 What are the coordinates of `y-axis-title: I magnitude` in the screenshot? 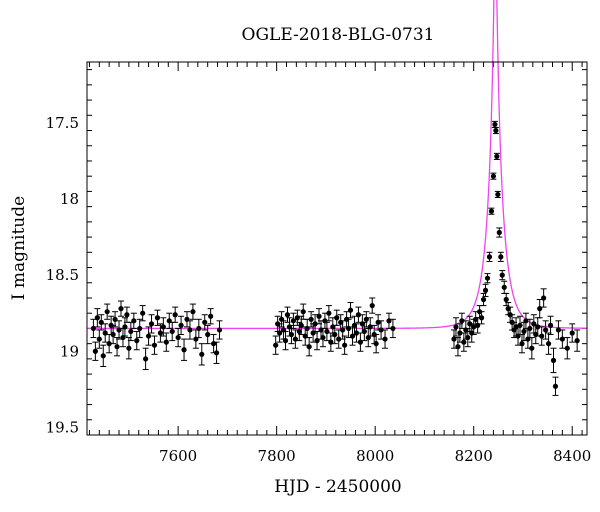 It's located at (19, 248).